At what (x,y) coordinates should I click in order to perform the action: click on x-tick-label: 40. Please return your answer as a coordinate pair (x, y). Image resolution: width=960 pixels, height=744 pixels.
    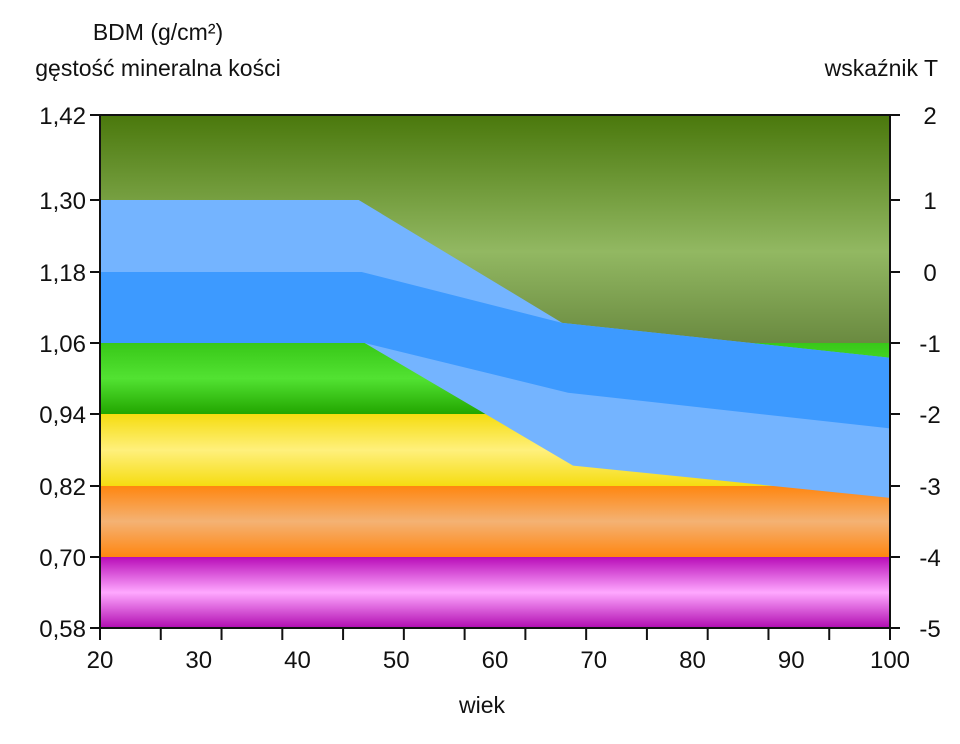
    Looking at the image, I should click on (297, 660).